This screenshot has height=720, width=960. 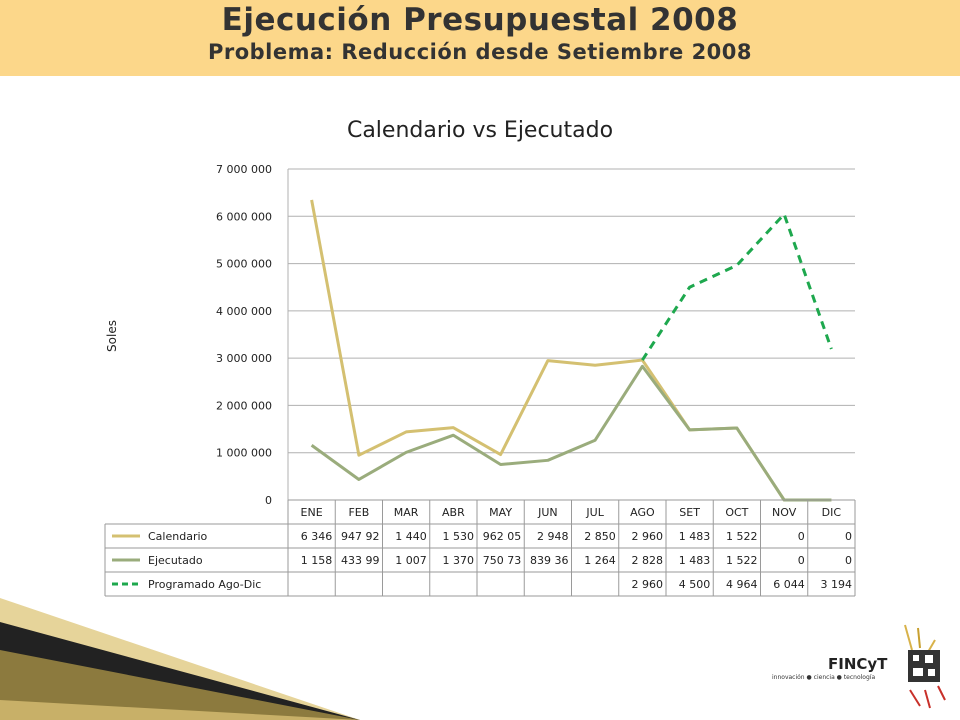 What do you see at coordinates (480, 20) in the screenshot?
I see `slide-title: Ejecución Presupuestal 2008` at bounding box center [480, 20].